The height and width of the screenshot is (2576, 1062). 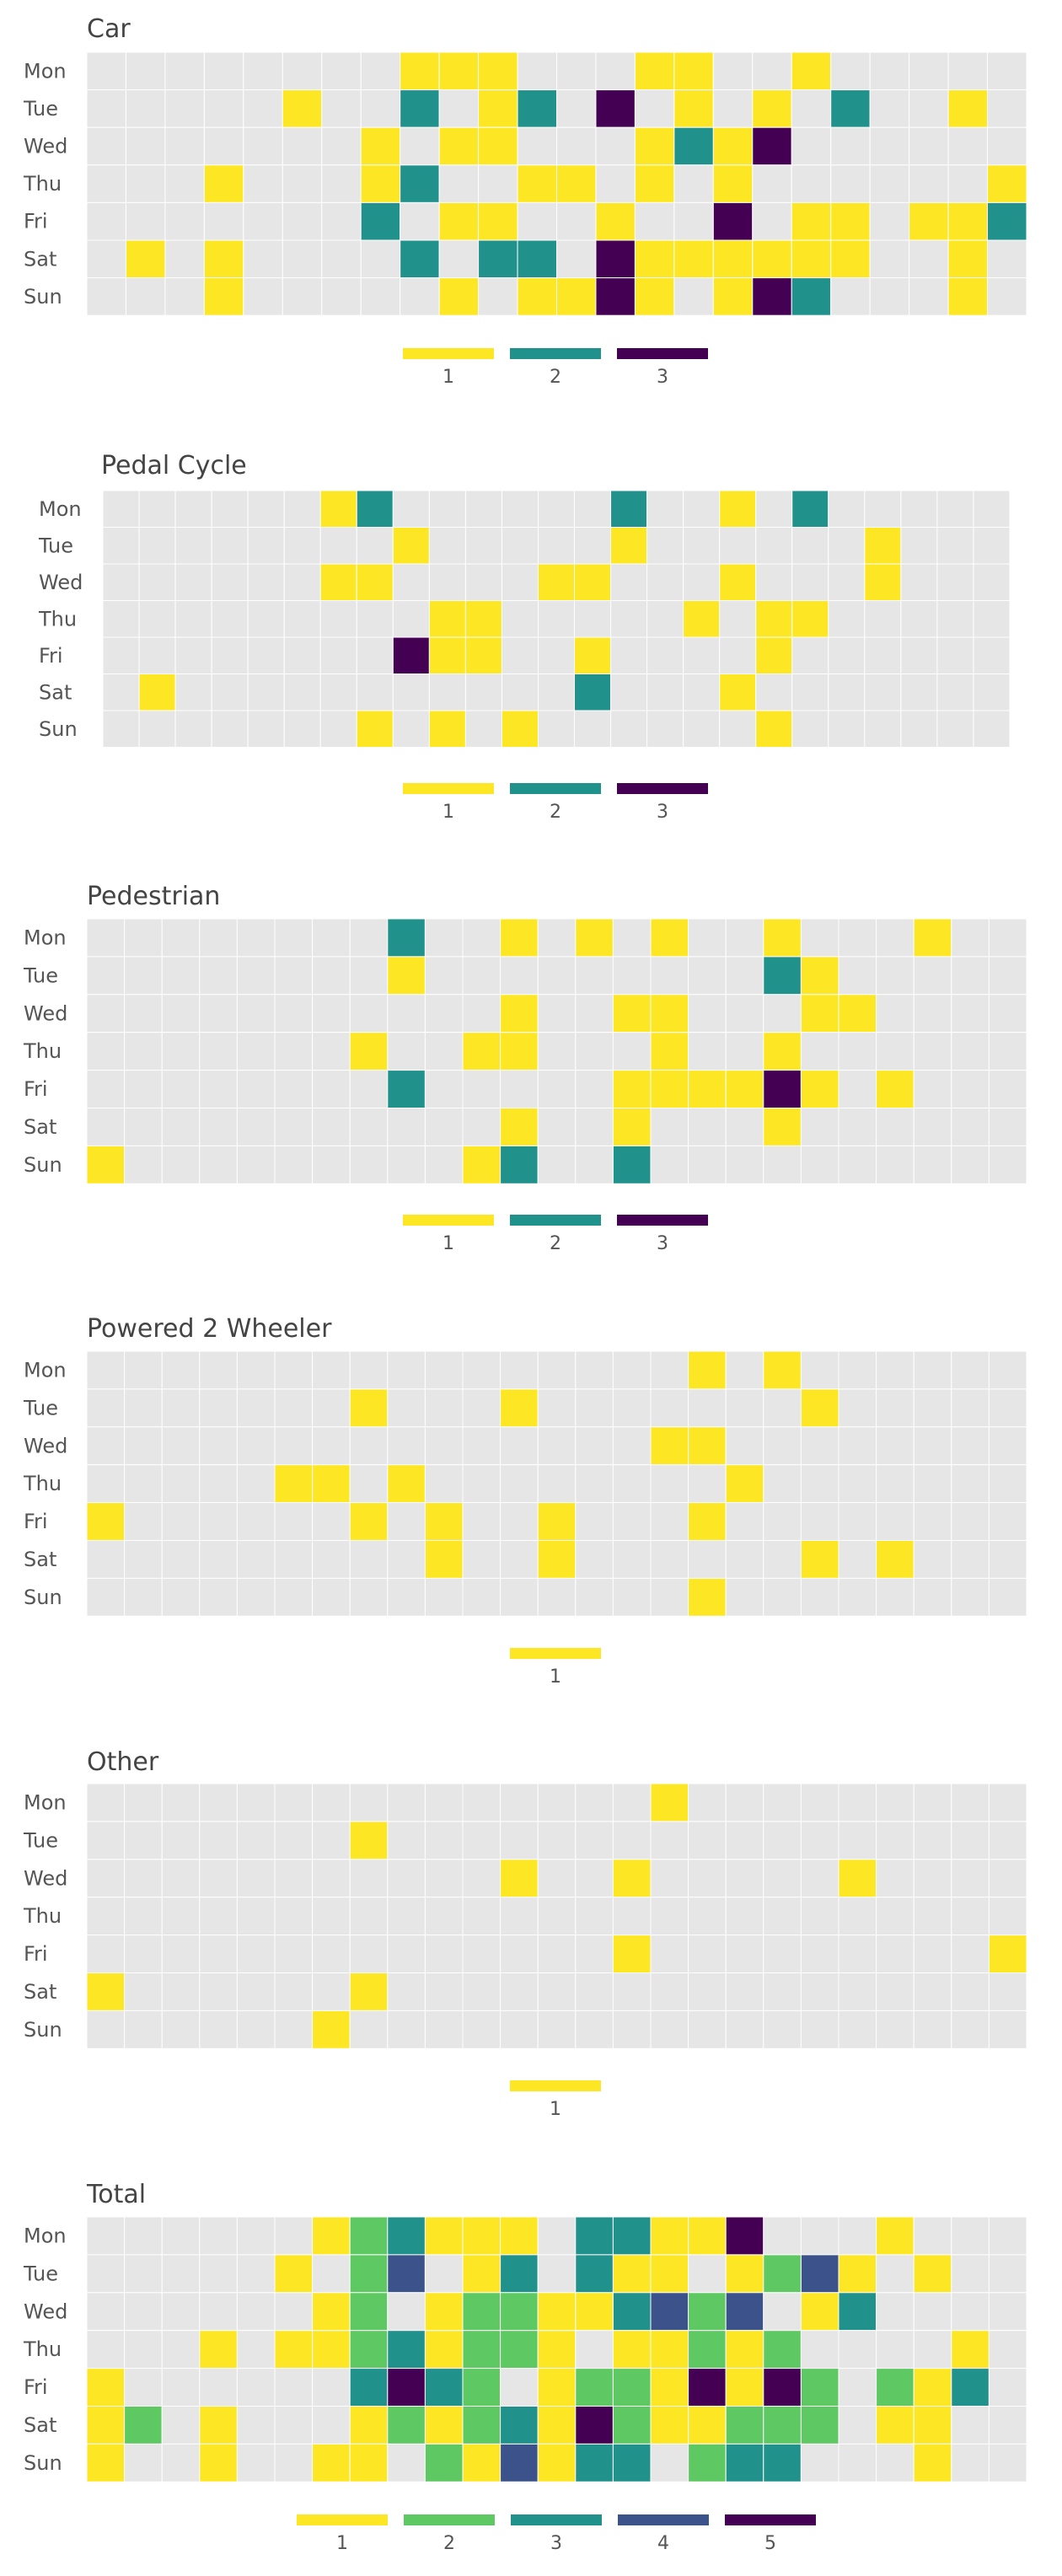 I want to click on day-label: Tue, so click(x=40, y=2273).